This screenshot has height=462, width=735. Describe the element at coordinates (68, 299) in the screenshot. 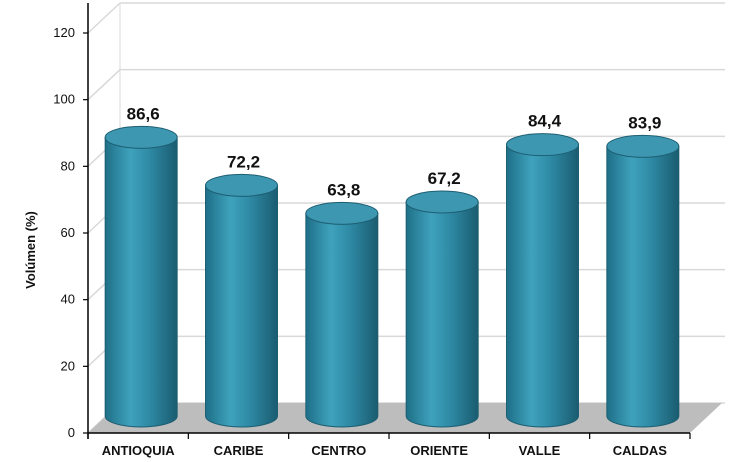

I see `y-tick-label: 40` at that location.